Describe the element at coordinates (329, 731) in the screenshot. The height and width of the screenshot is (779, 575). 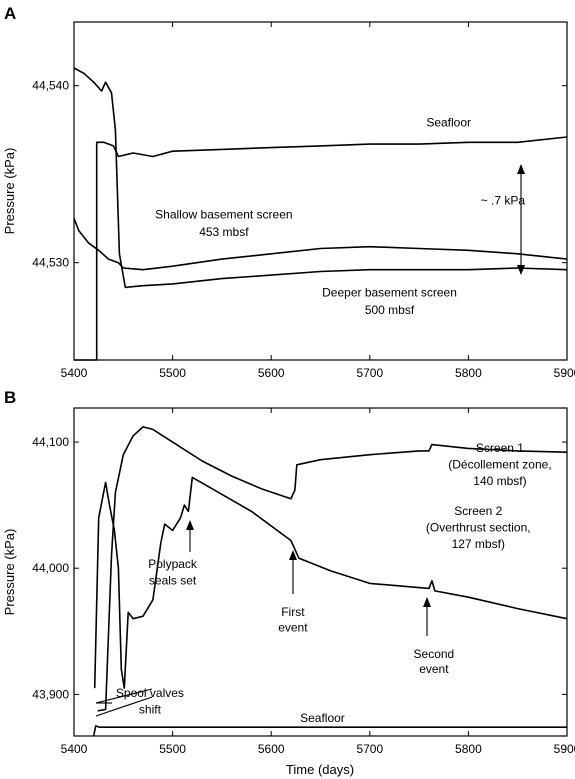
I see `panel-b-series-seafloor` at that location.